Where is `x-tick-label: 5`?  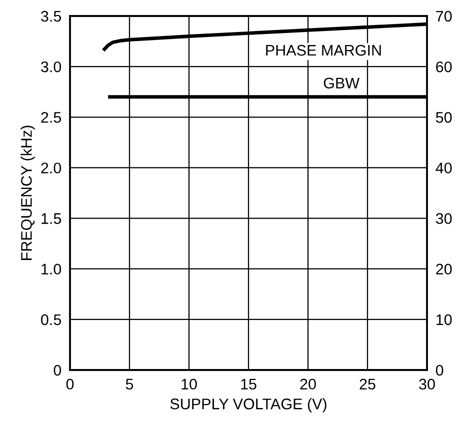 x-tick-label: 5 is located at coordinates (130, 384).